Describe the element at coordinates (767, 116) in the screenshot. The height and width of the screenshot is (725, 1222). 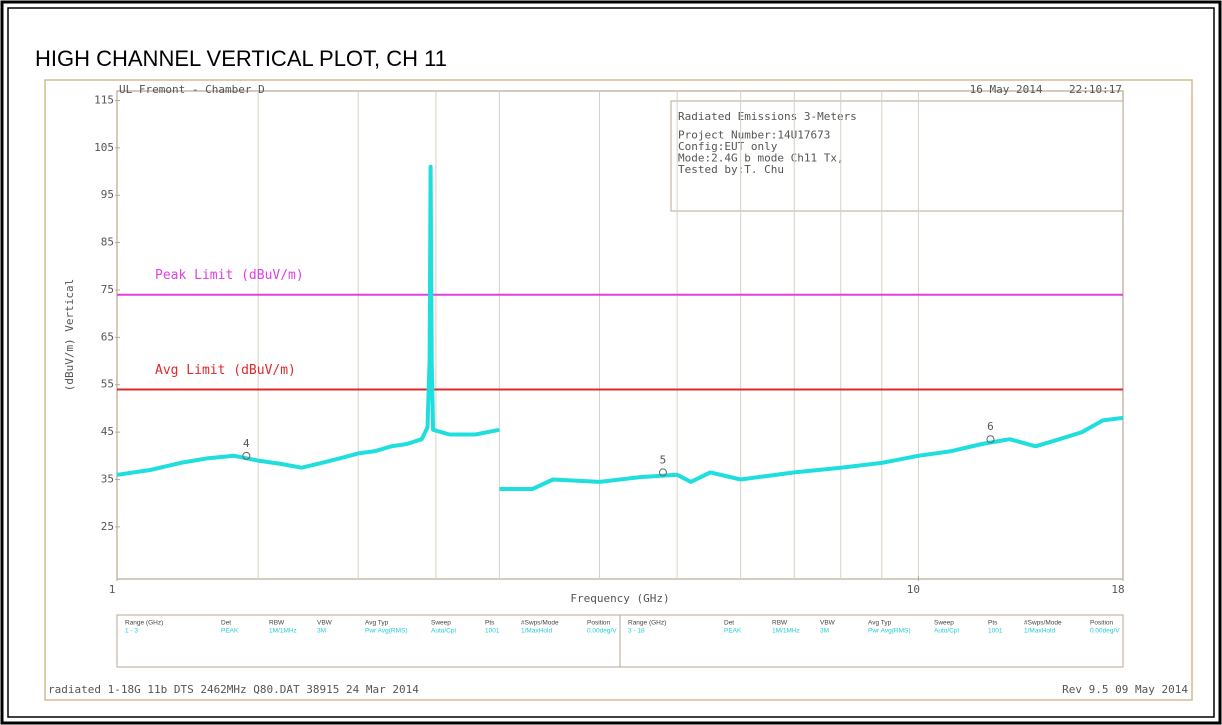
I see `info-title: Radiated Emissions 3-Meters` at that location.